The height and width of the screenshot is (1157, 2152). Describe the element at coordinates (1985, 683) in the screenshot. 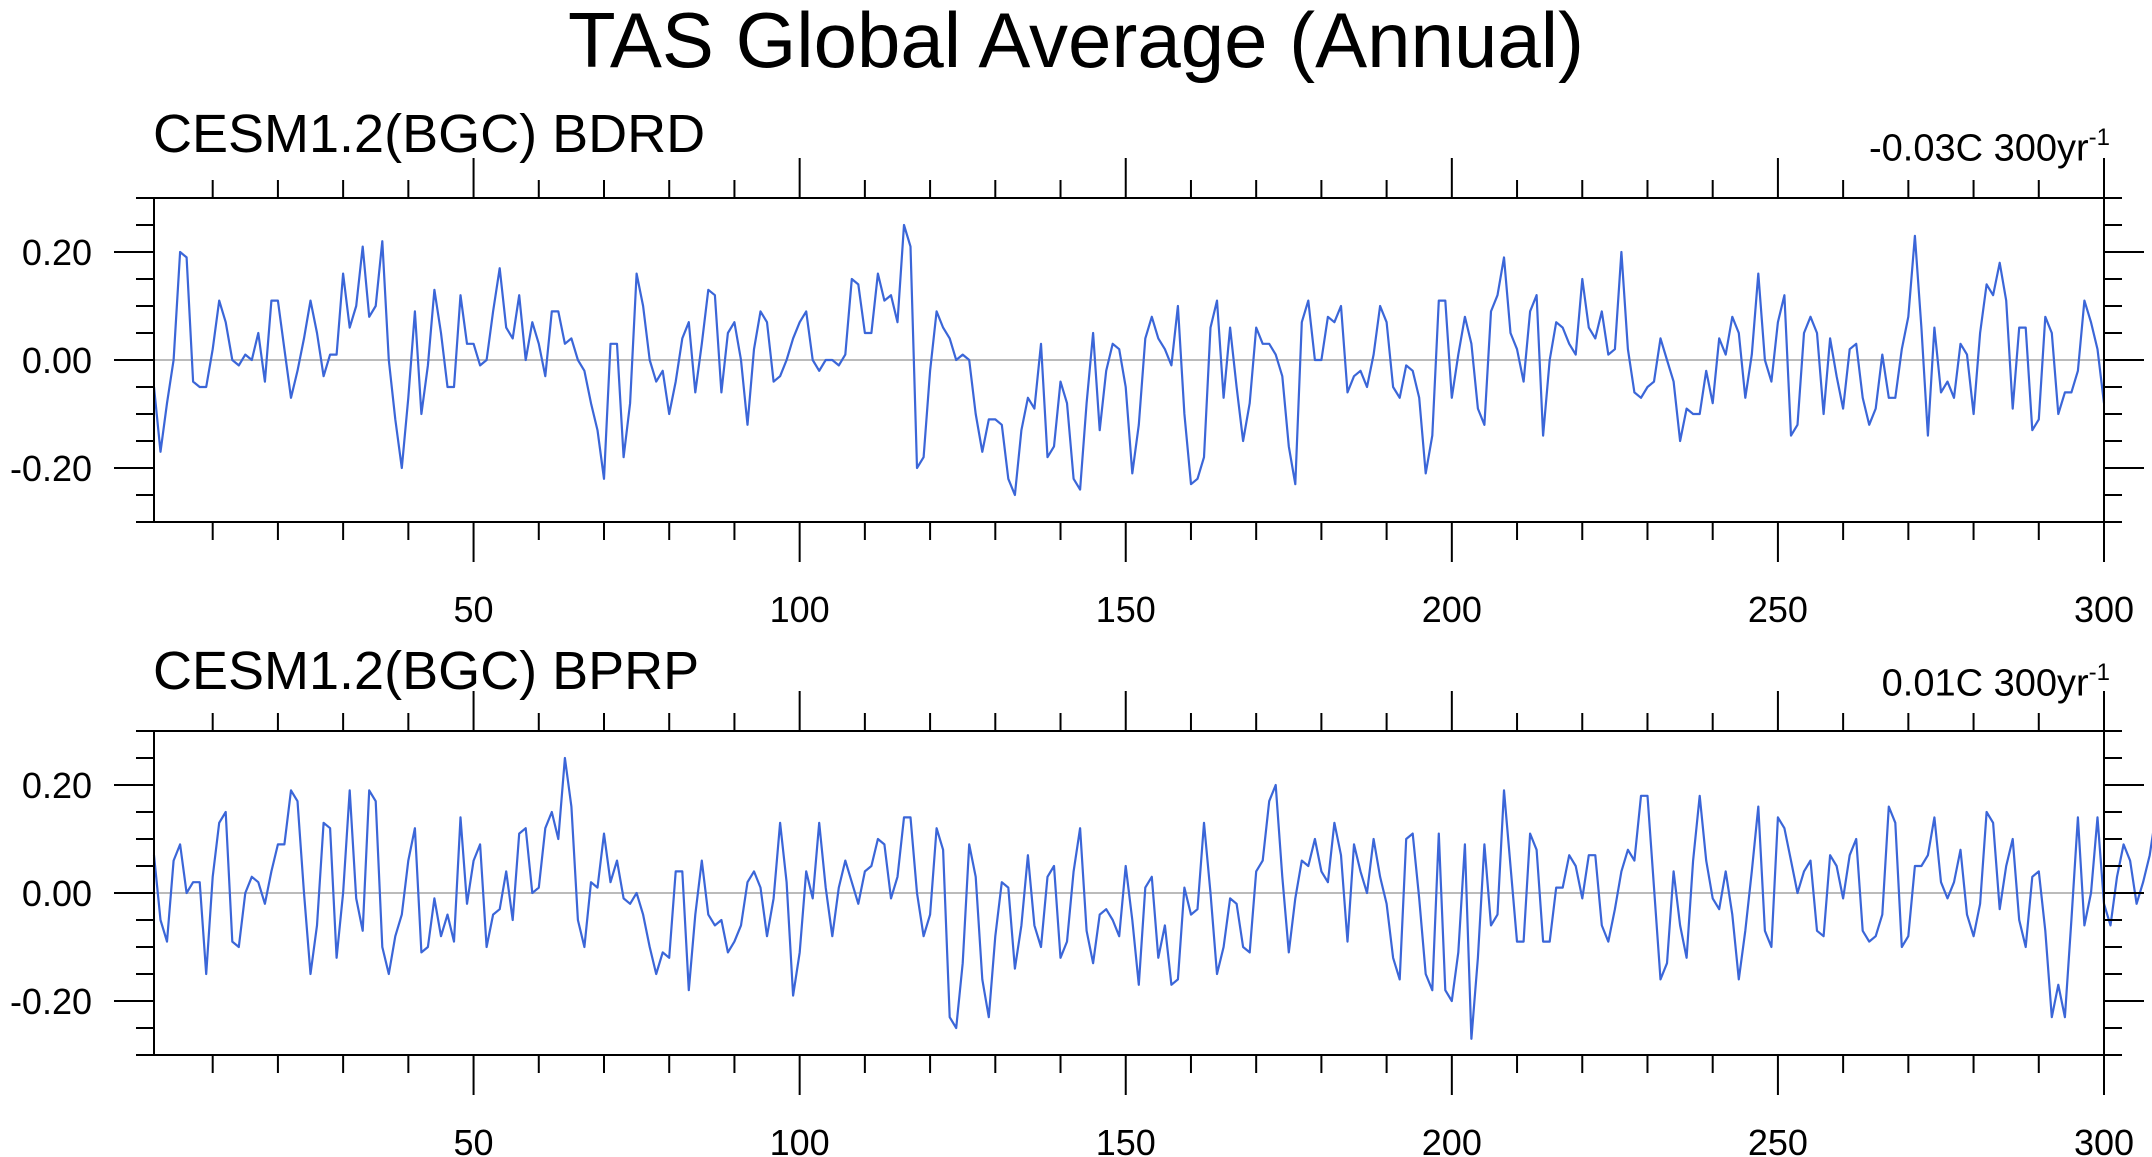

I see `trend-text: 0.01C 300yr` at that location.